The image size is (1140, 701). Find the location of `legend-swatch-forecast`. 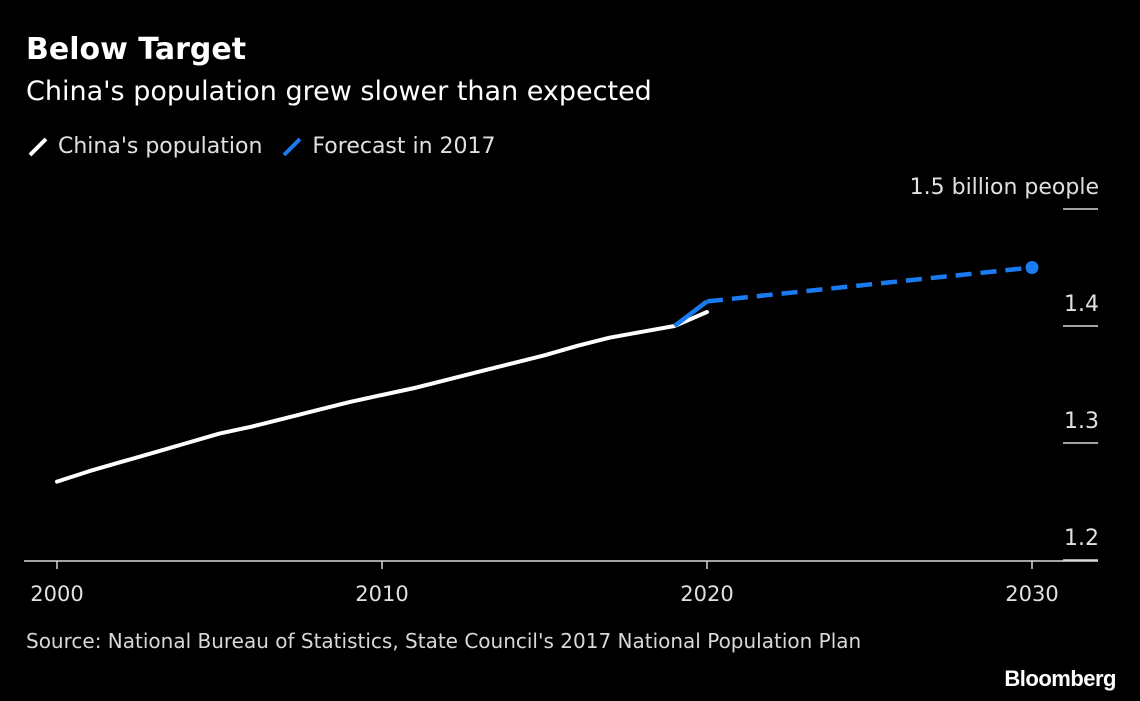

legend-swatch-forecast is located at coordinates (292, 147).